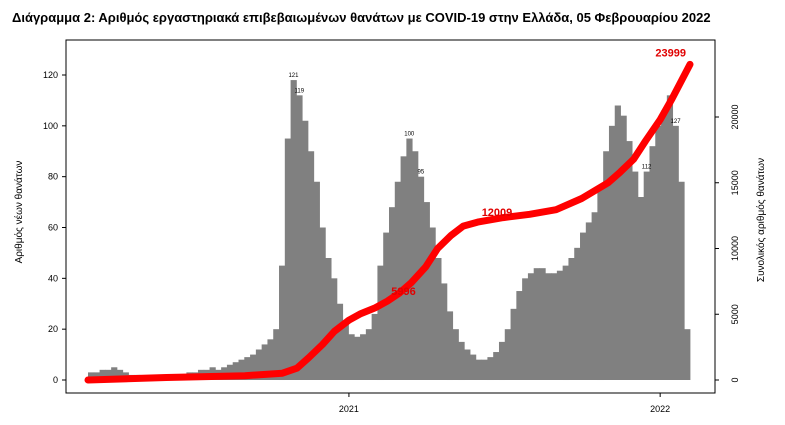  What do you see at coordinates (735, 182) in the screenshot?
I see `y2-tick-label: 15000` at bounding box center [735, 182].